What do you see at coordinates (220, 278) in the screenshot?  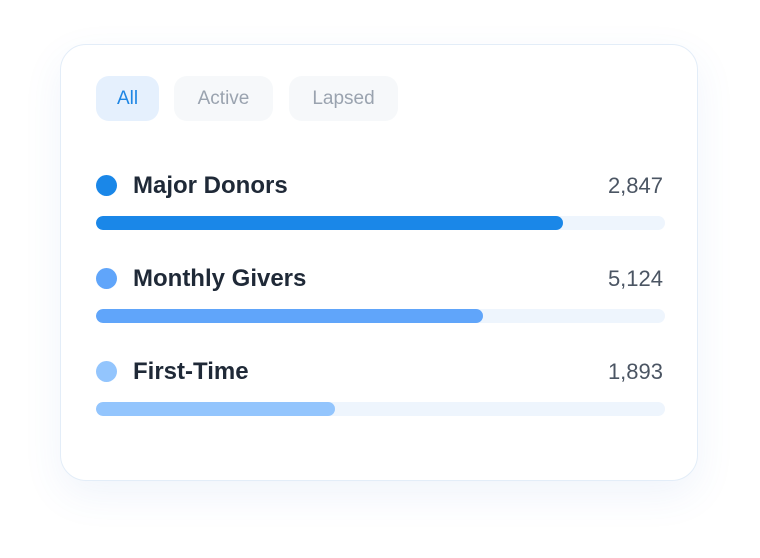 I see `segment-name: Monthly Givers` at bounding box center [220, 278].